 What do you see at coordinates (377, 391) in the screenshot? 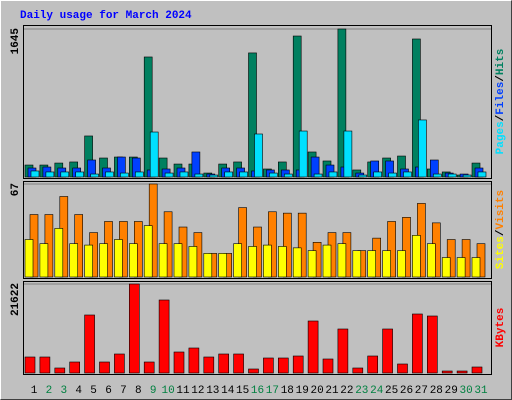
I see `x-tick-label: 24` at bounding box center [377, 391].